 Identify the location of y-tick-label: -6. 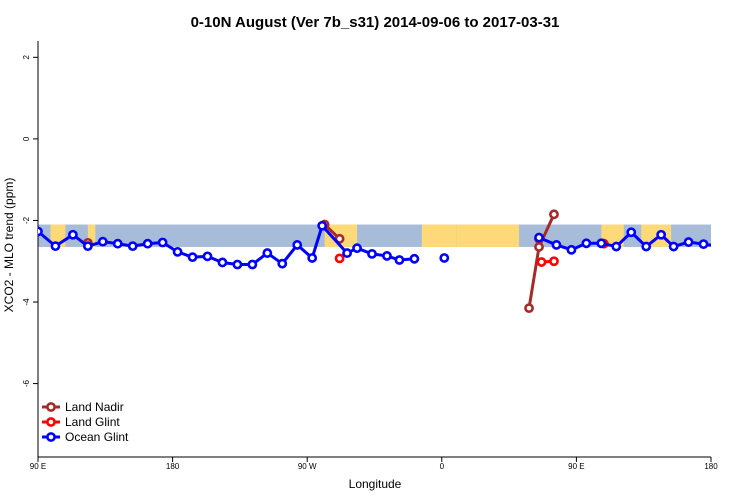
(26, 383).